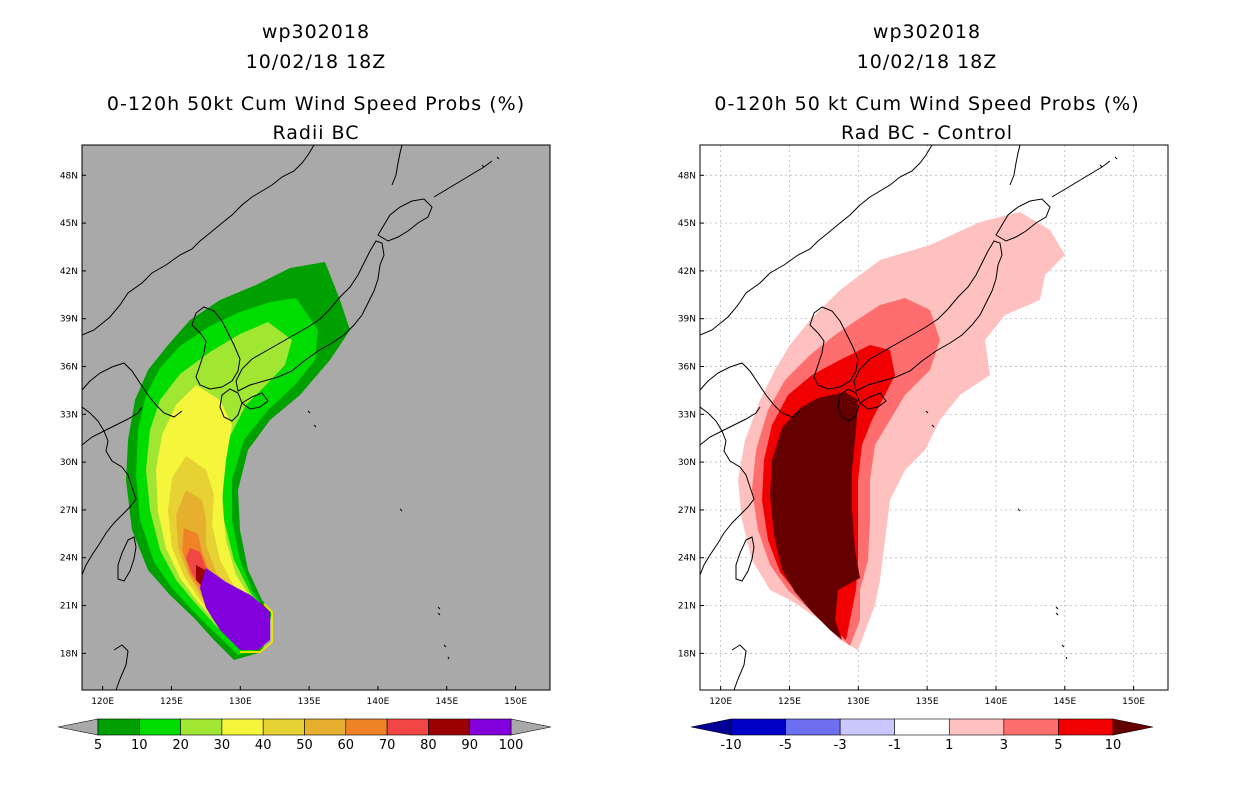 The width and height of the screenshot is (1236, 800). What do you see at coordinates (927, 62) in the screenshot?
I see `right-title-date: 10/02/18 18Z` at bounding box center [927, 62].